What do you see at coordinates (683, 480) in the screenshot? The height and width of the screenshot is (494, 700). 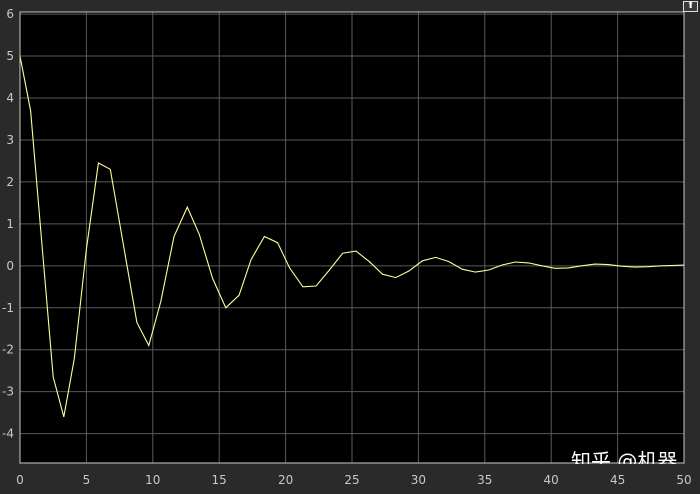 I see `x-tick-label: 50` at bounding box center [683, 480].